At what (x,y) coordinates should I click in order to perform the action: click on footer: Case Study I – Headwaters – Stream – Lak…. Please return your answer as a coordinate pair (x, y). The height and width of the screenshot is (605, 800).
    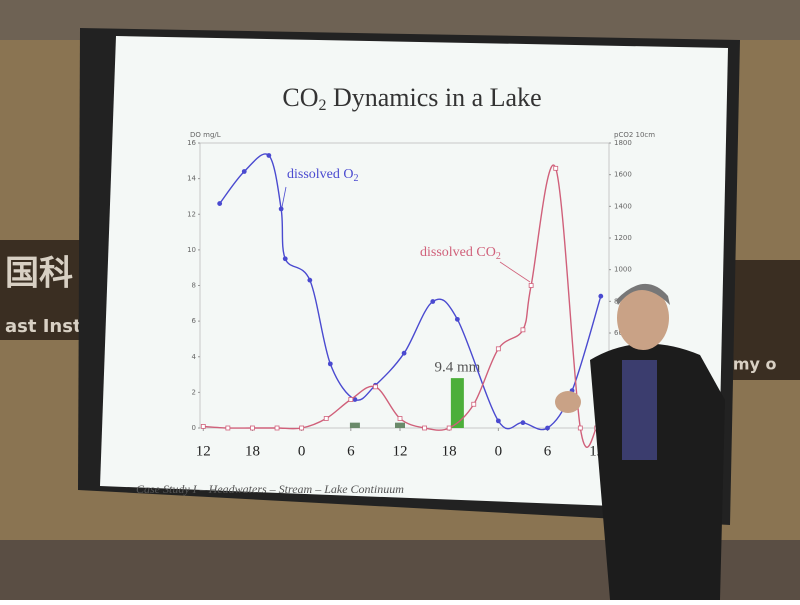
    Looking at the image, I should click on (270, 489).